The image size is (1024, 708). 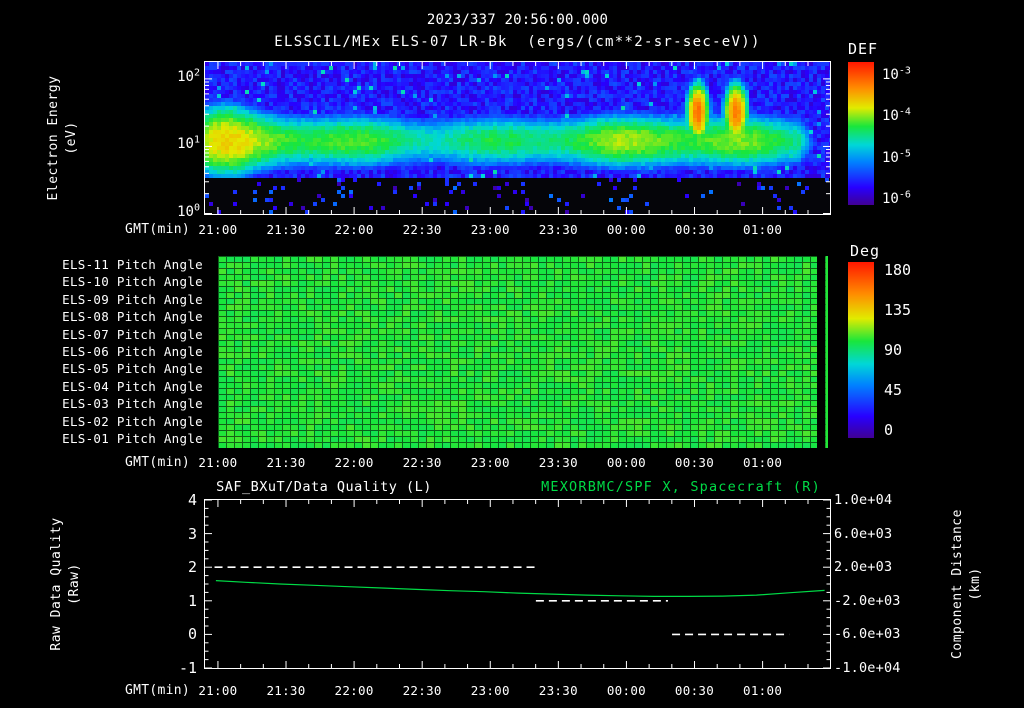 What do you see at coordinates (132, 351) in the screenshot?
I see `pitch-row-label: ELS-06 Pitch Angle` at bounding box center [132, 351].